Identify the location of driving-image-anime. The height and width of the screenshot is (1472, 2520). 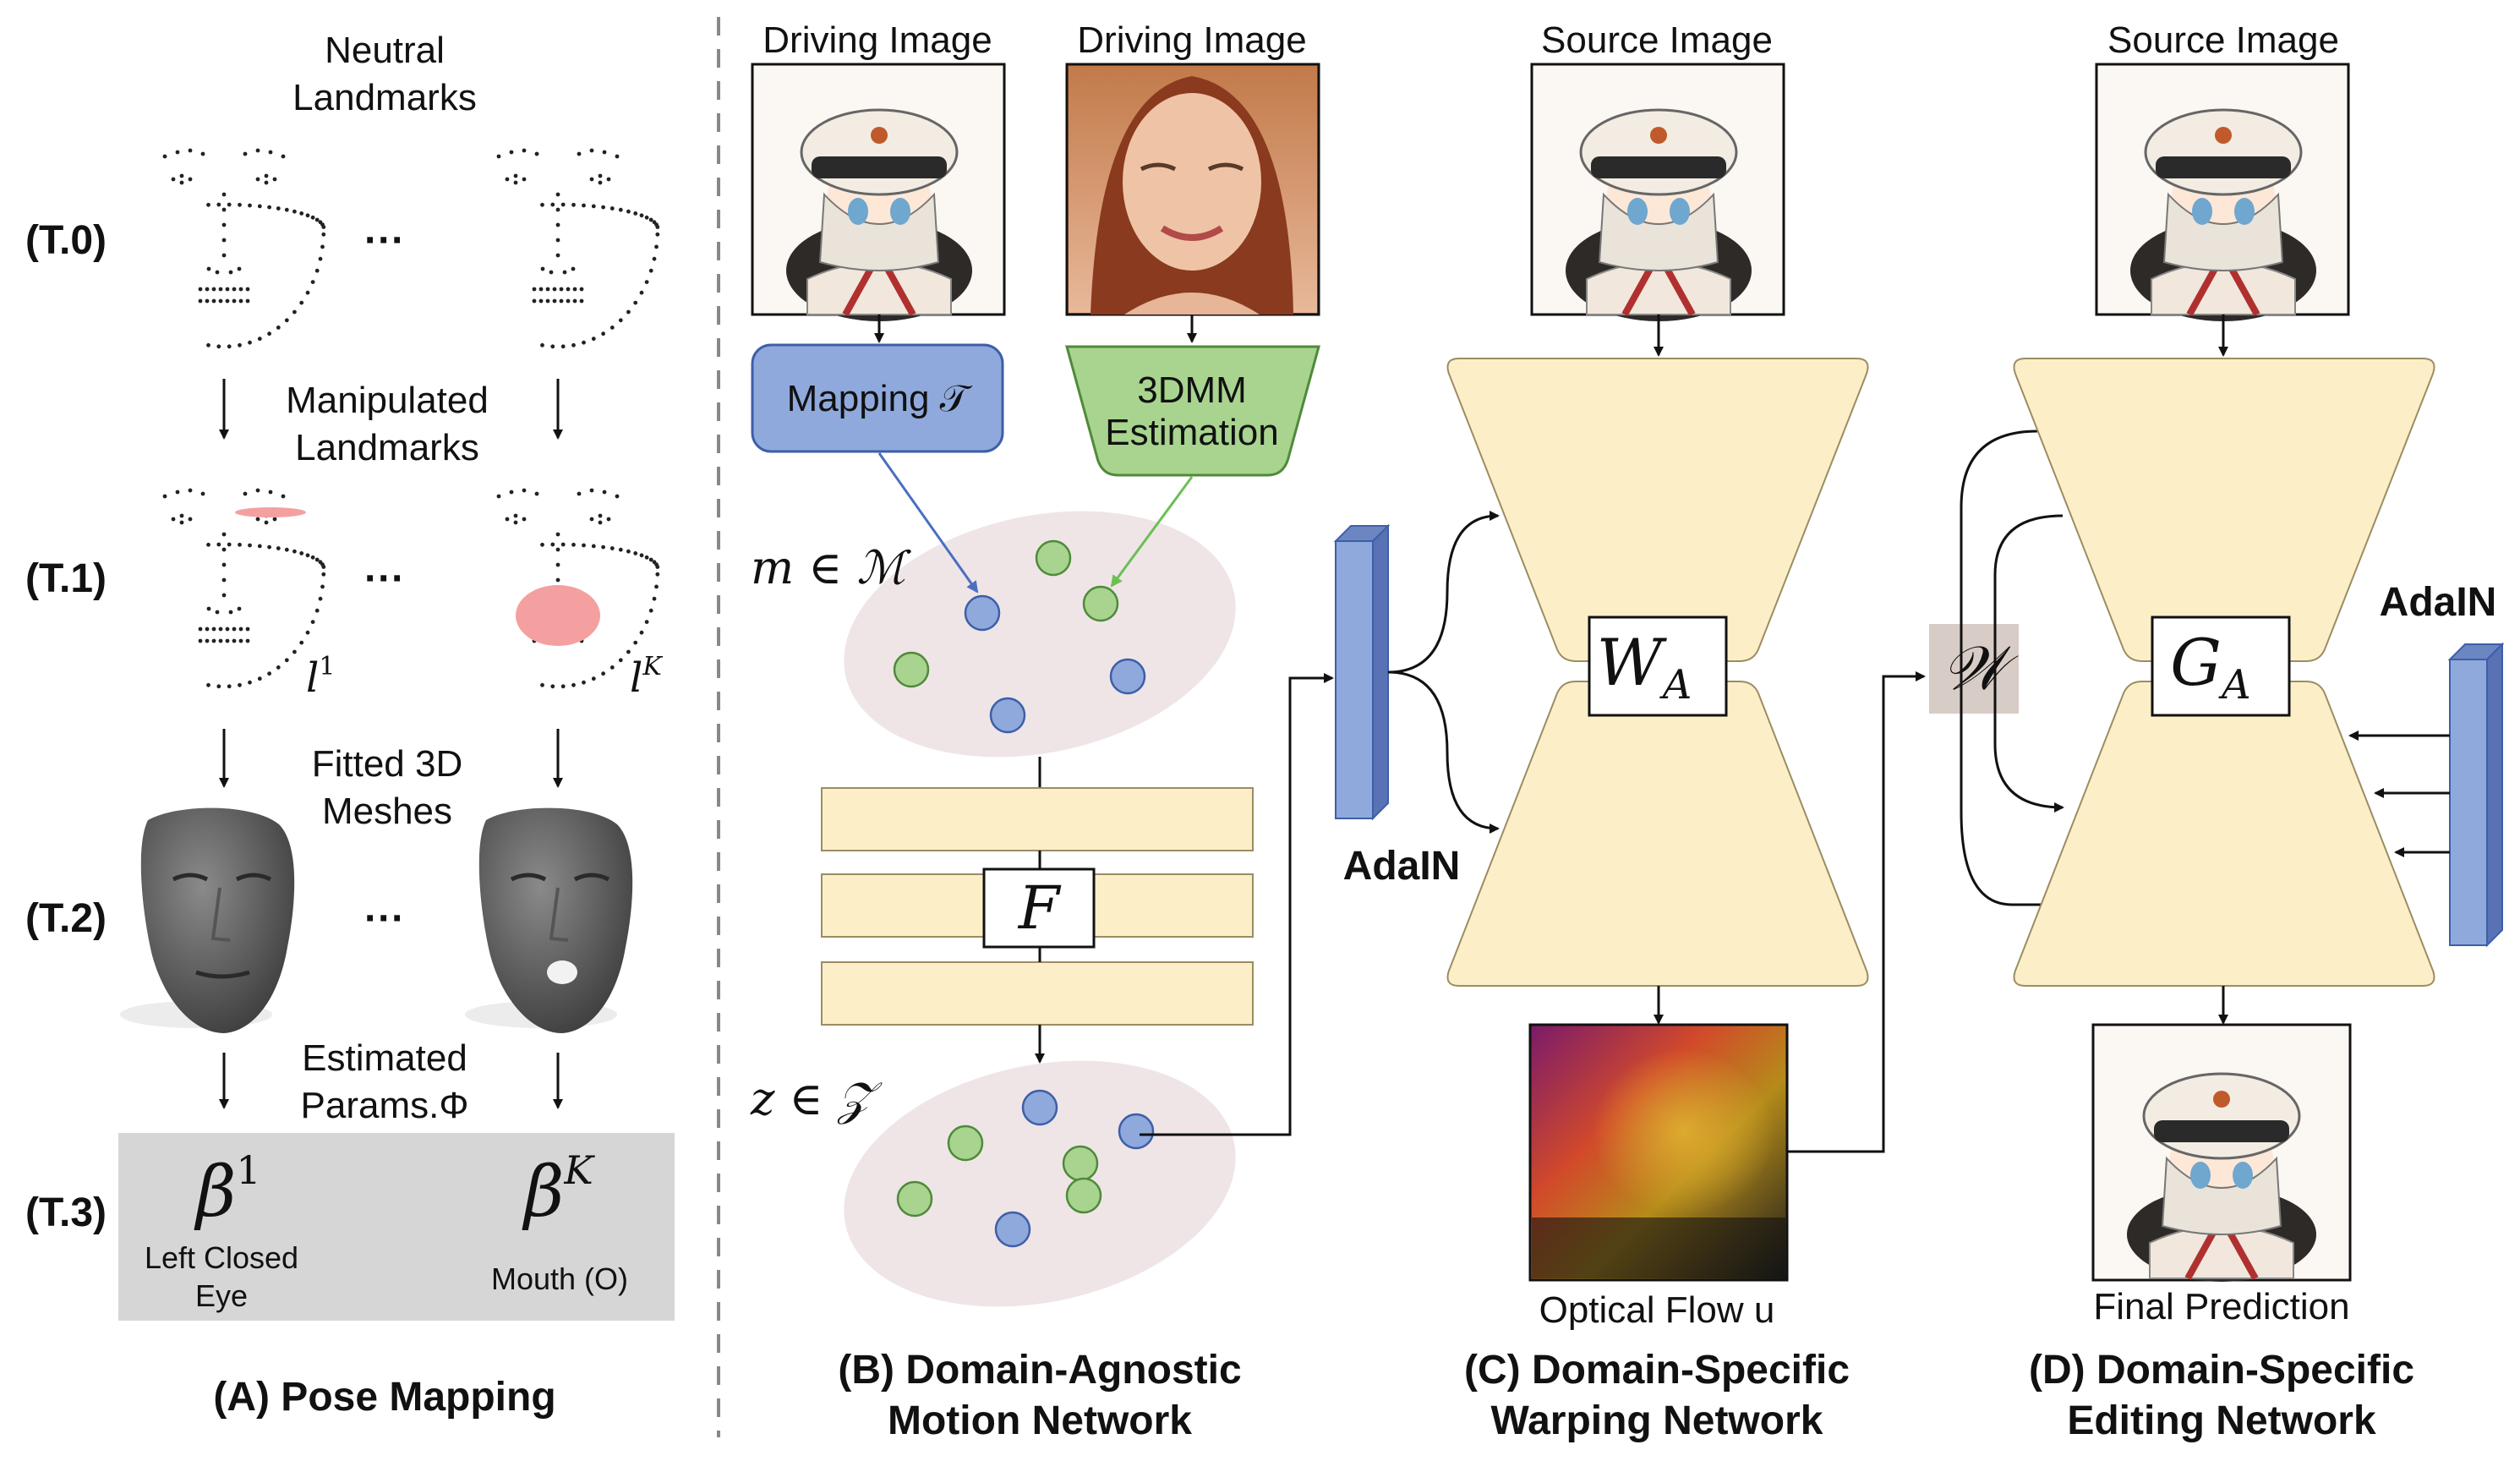
(878, 192).